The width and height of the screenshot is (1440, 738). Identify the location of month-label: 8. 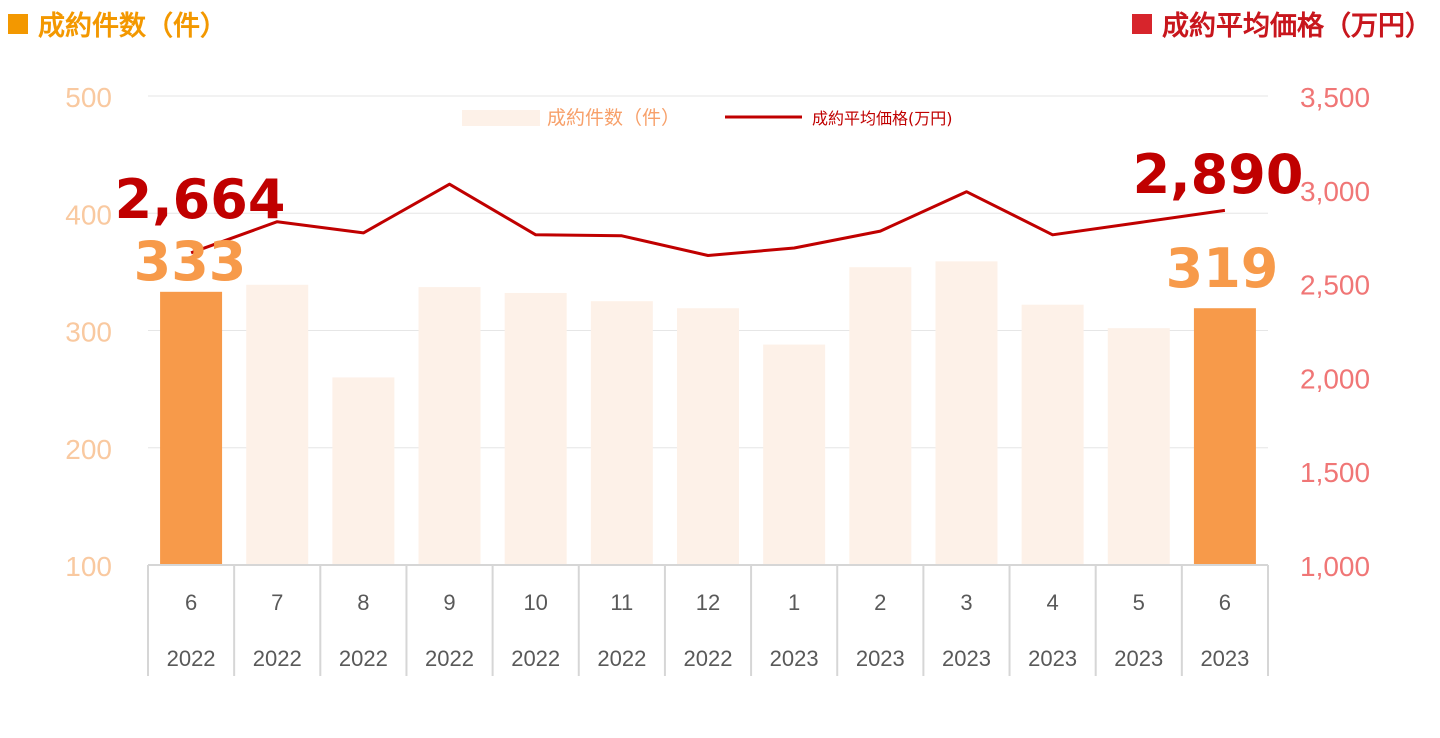
(363, 602).